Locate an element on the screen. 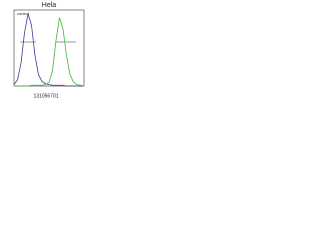 This screenshot has height=240, width=320. chart: Hela control 131056701 is located at coordinates (49, 50).